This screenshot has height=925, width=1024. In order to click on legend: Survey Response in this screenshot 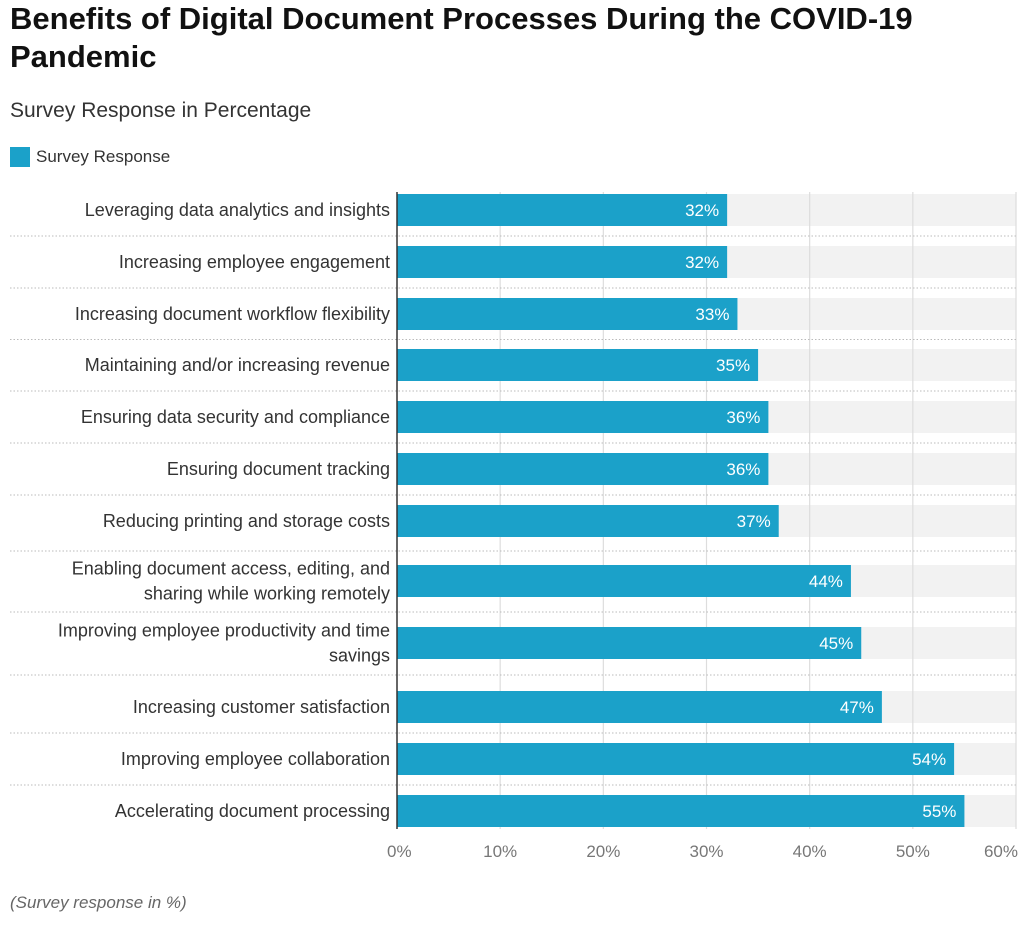, I will do `click(90, 157)`.